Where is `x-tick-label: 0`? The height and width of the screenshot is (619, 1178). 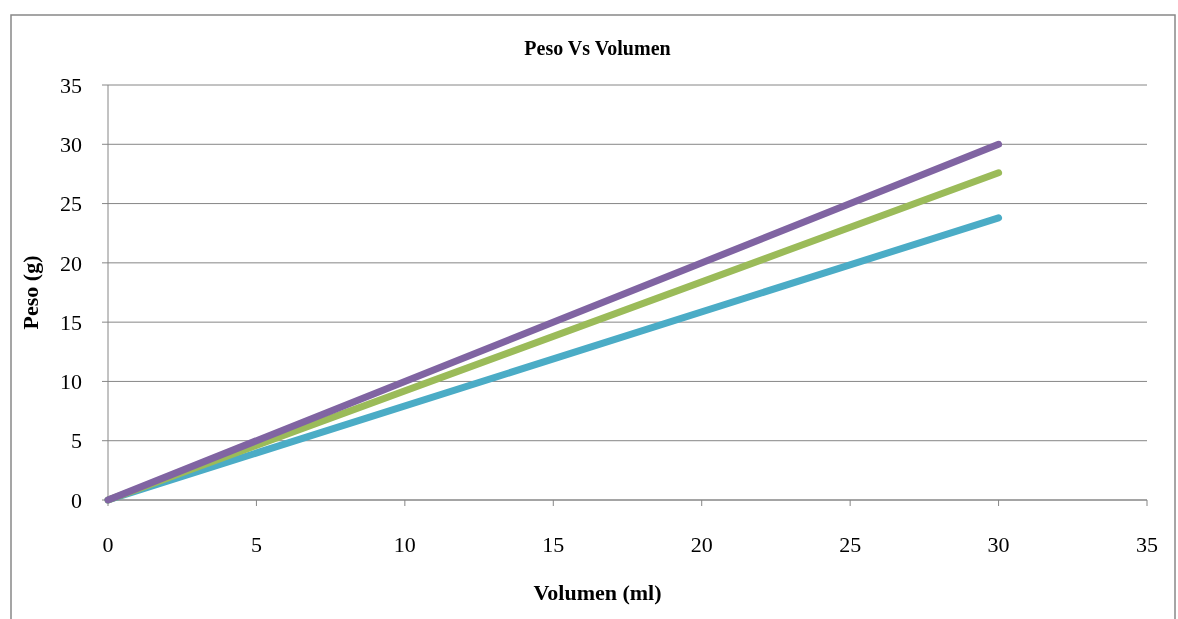
x-tick-label: 0 is located at coordinates (108, 544).